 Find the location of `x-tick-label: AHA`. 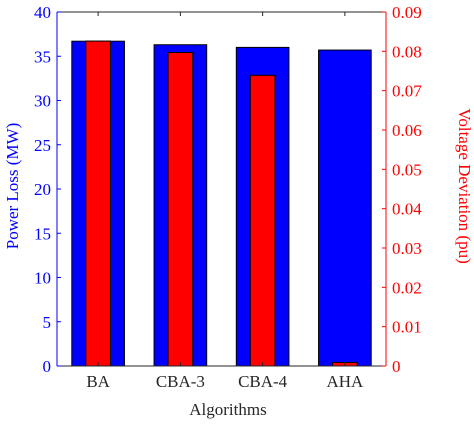

x-tick-label: AHA is located at coordinates (345, 381).